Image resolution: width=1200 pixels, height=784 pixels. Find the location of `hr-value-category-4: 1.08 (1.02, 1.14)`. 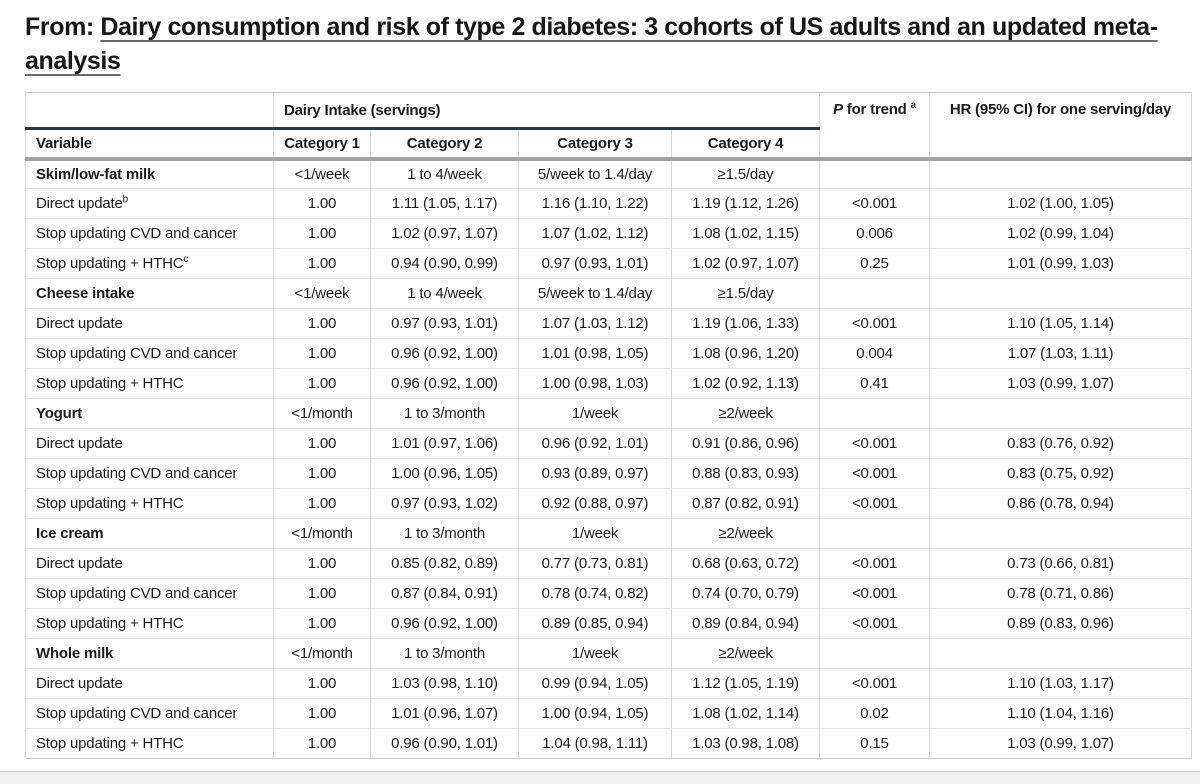

hr-value-category-4: 1.08 (1.02, 1.14) is located at coordinates (745, 713).